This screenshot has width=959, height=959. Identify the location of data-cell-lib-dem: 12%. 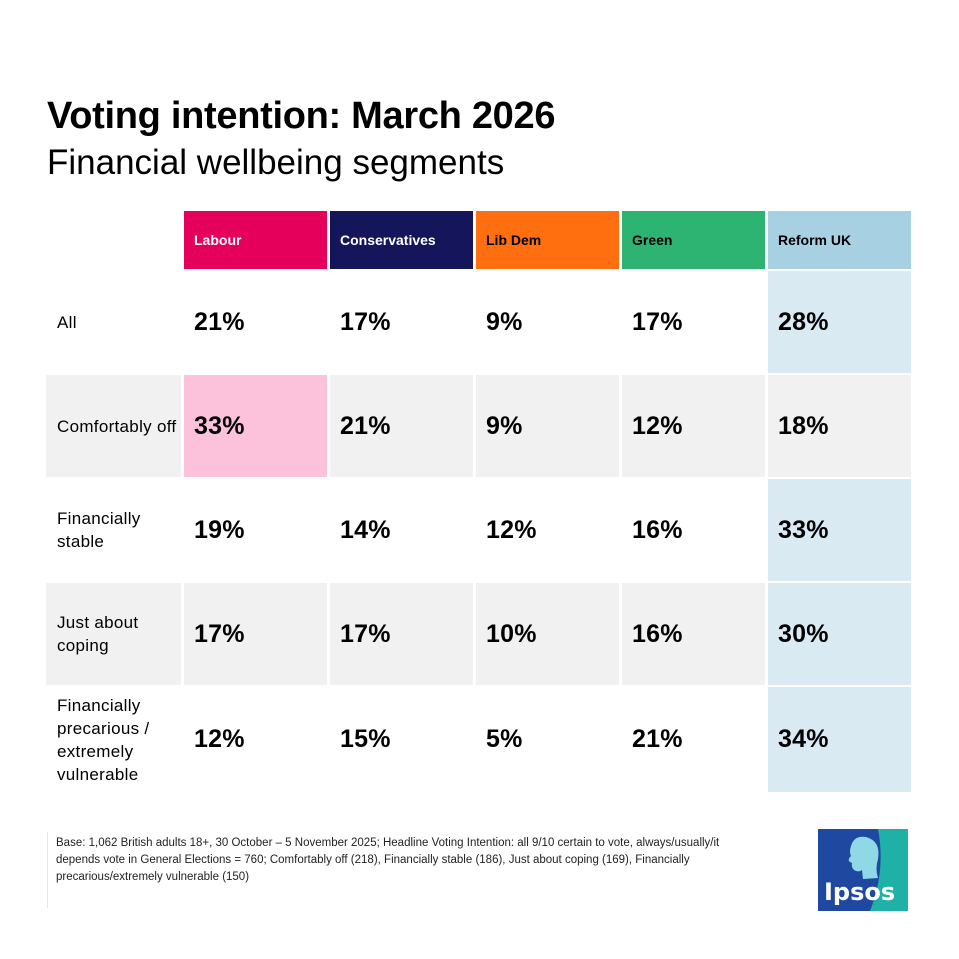
(547, 530).